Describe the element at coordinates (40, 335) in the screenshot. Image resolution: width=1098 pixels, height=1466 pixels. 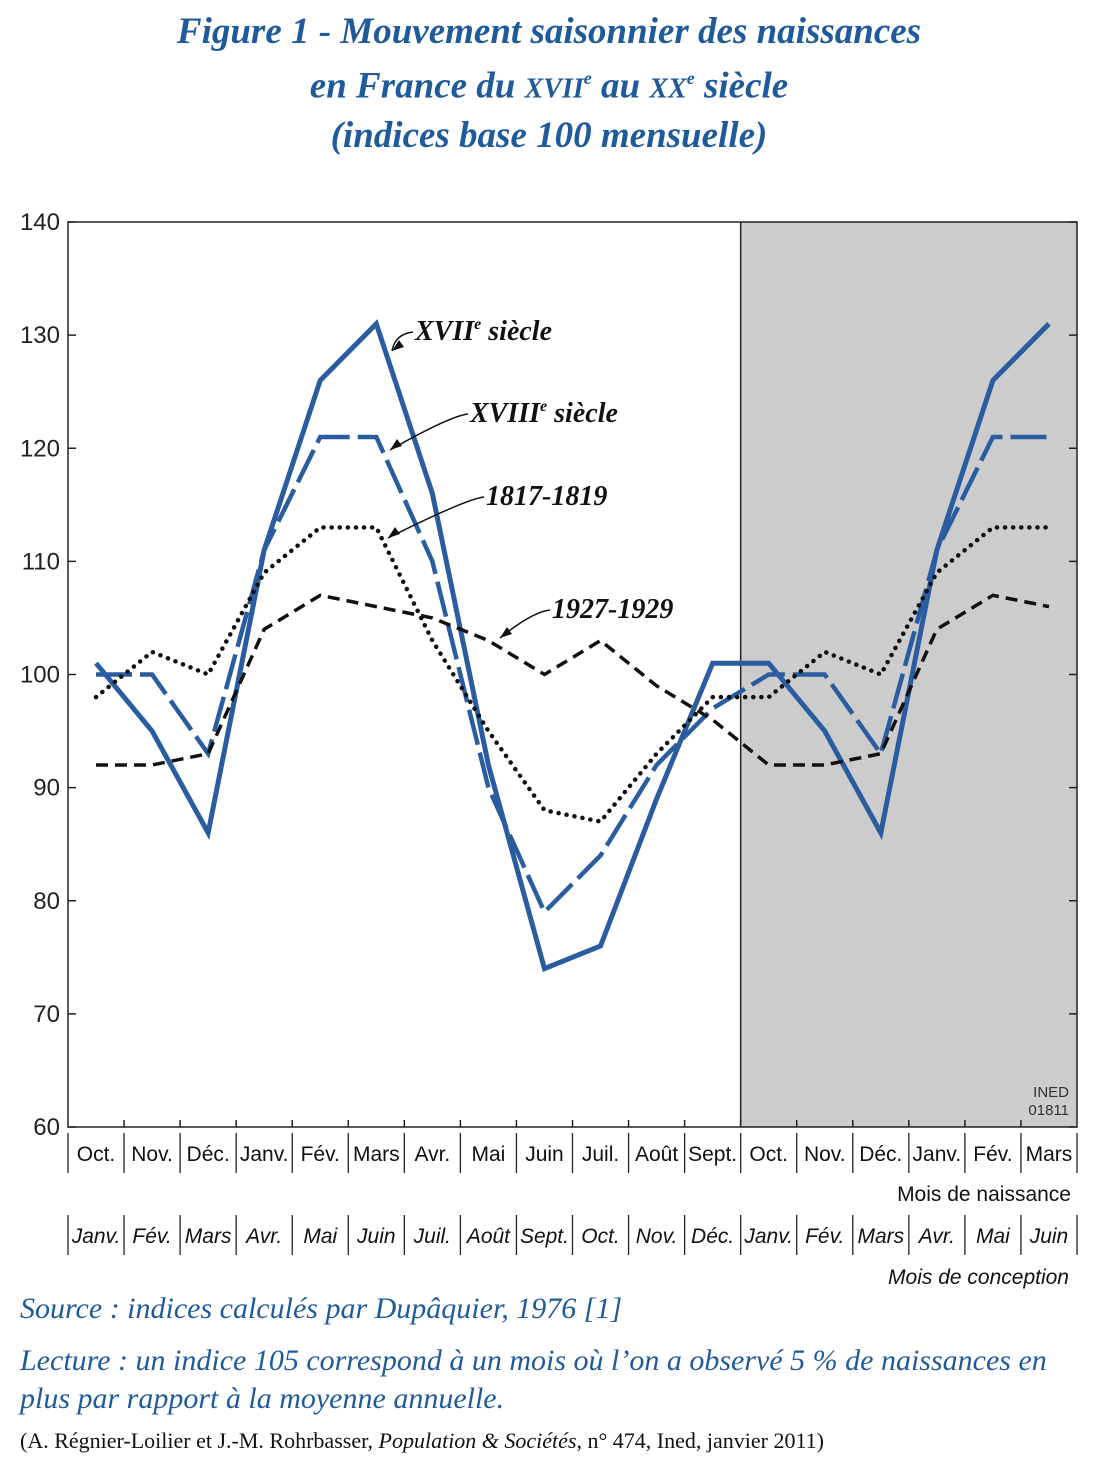
I see `y-tick-label: 130` at that location.